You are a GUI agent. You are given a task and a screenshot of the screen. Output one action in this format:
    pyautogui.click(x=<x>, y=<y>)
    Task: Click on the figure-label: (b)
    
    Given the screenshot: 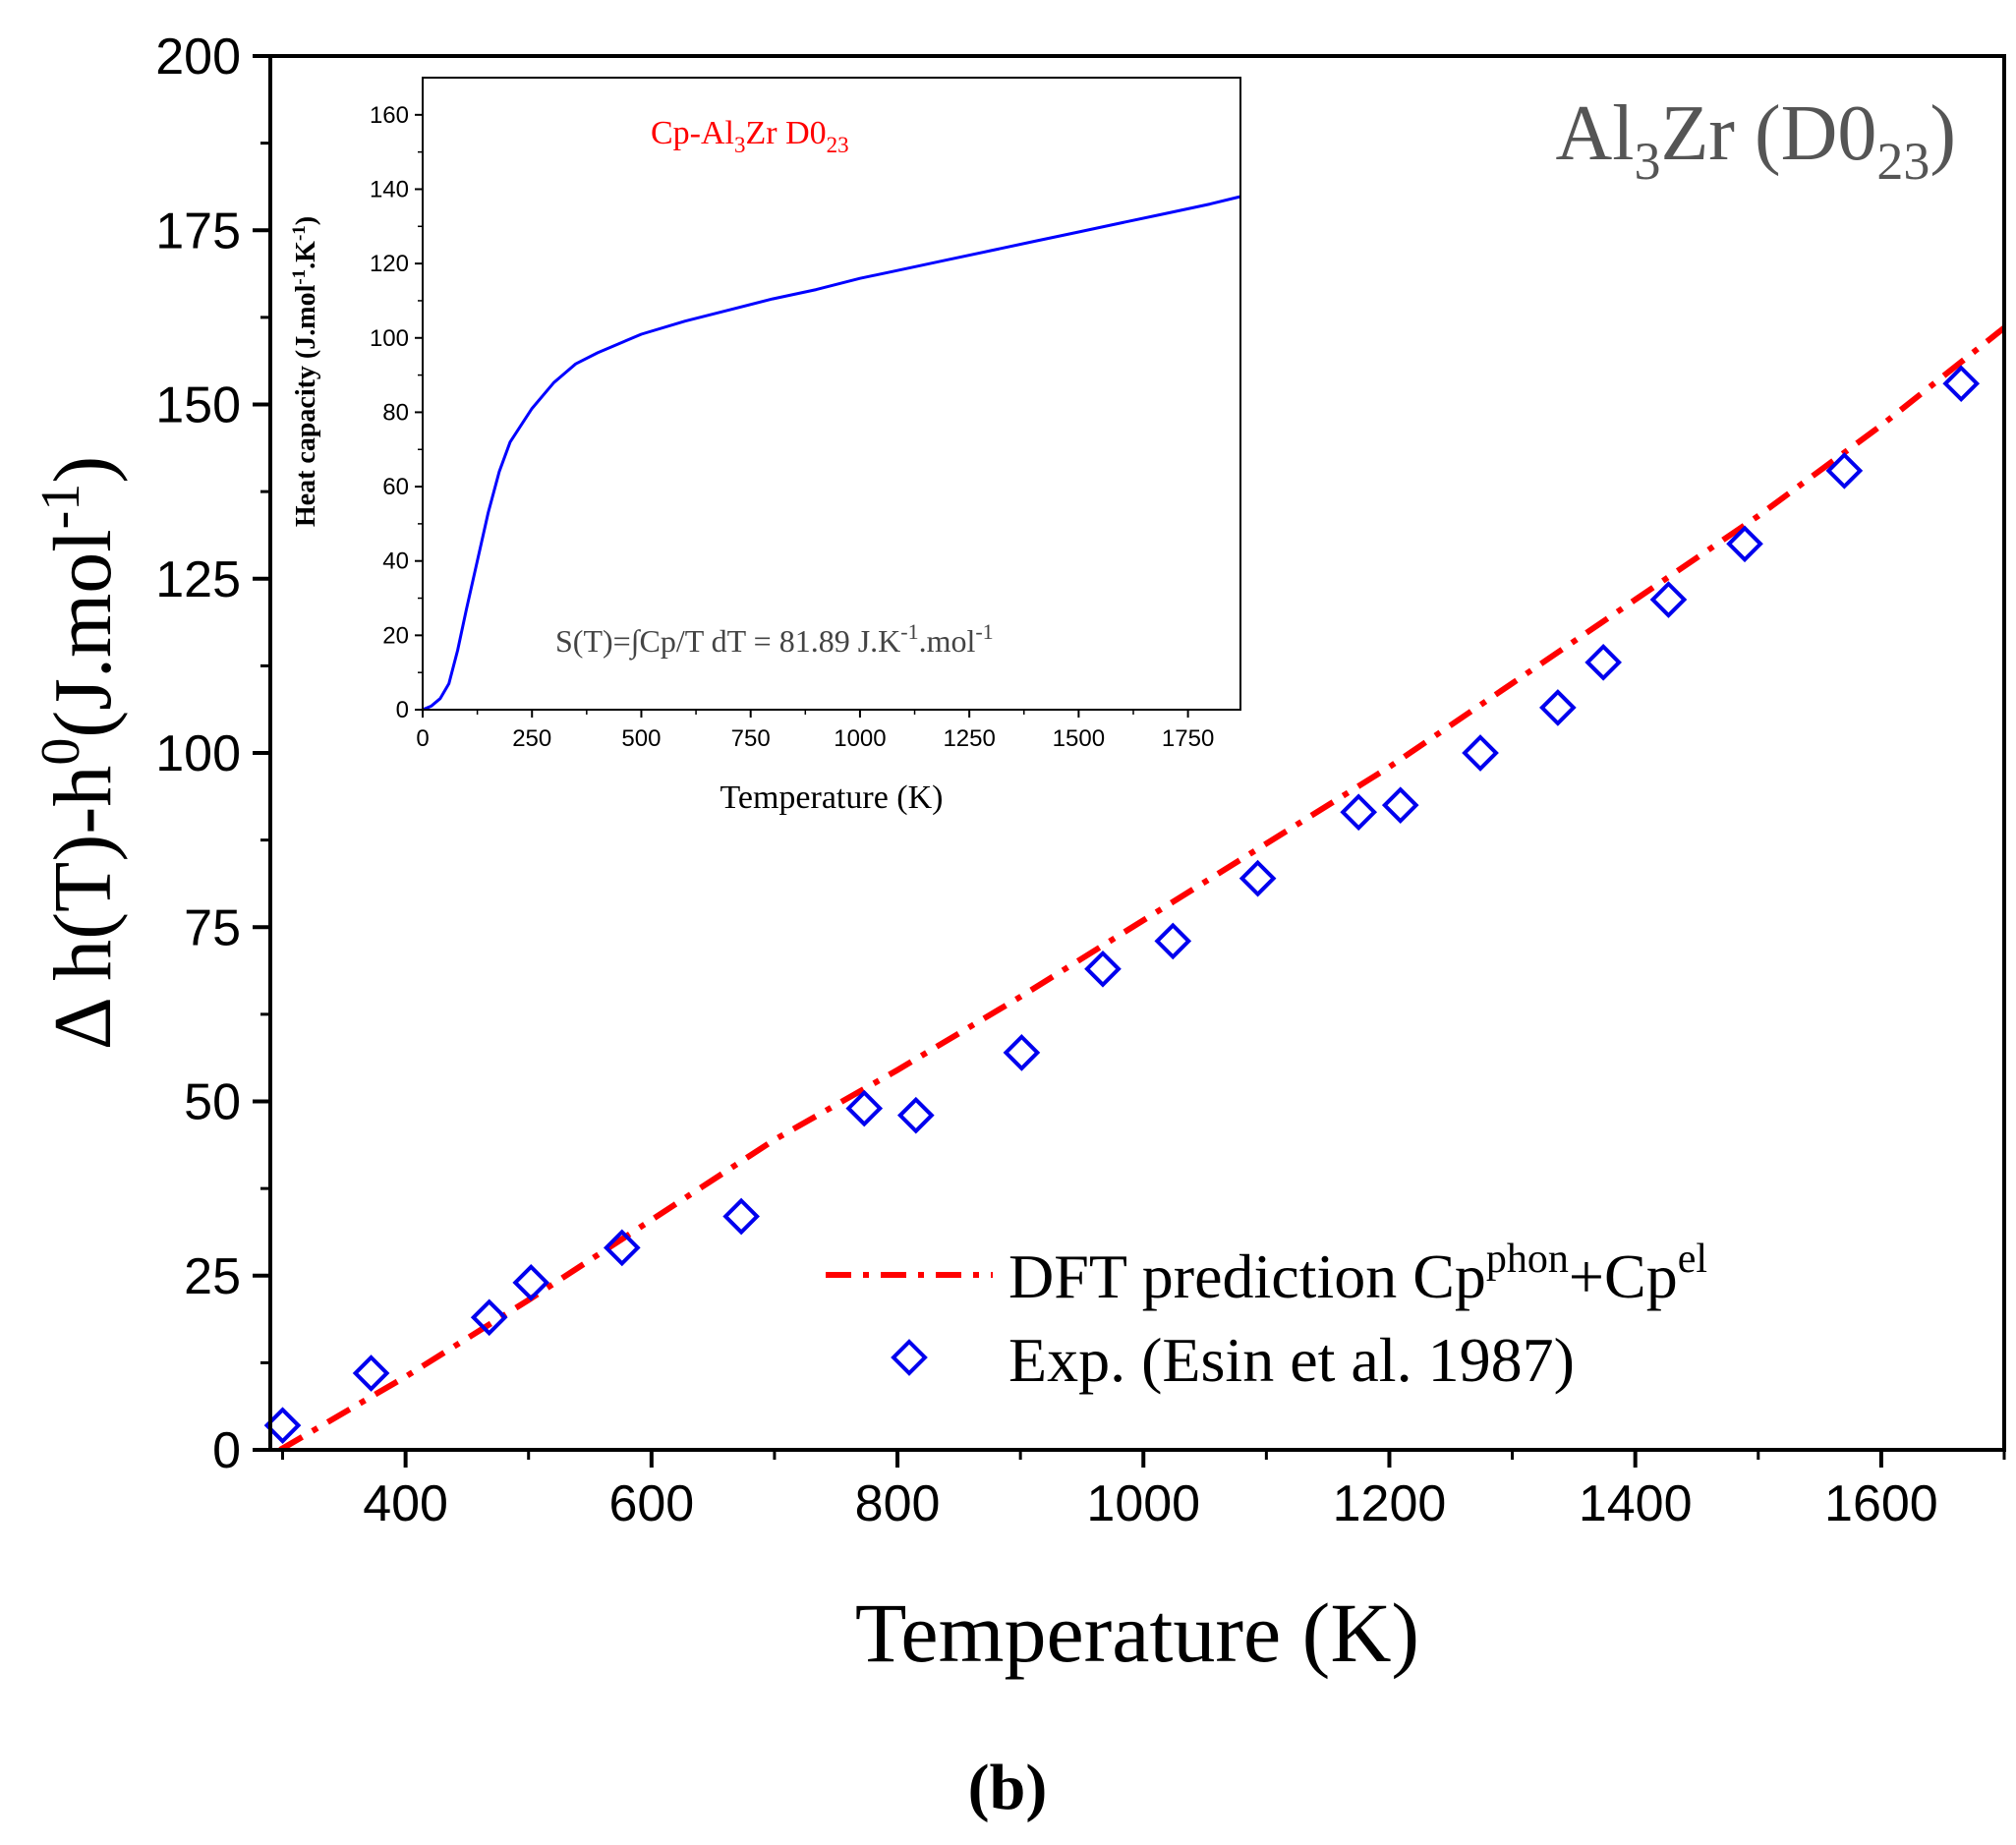 What is the action you would take?
    pyautogui.click(x=1008, y=1787)
    